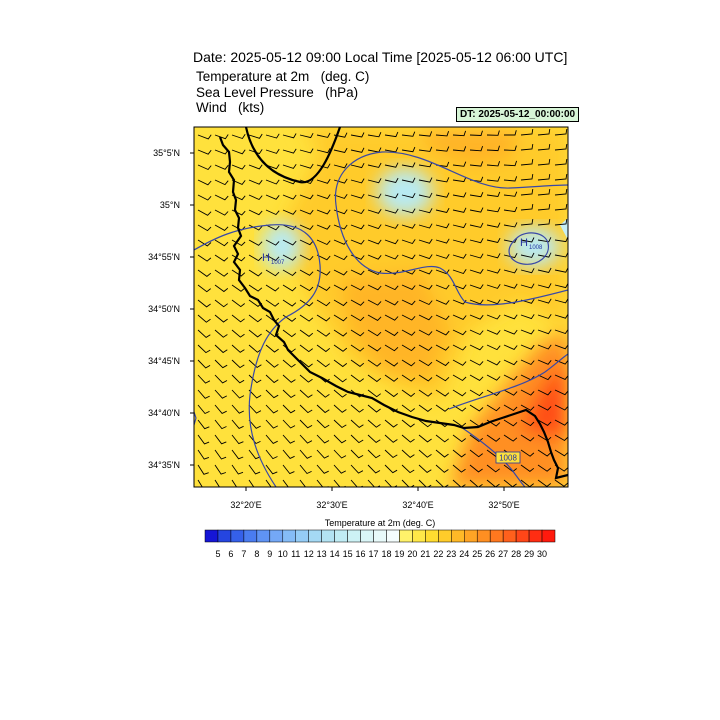 This screenshot has height=720, width=720. Describe the element at coordinates (335, 554) in the screenshot. I see `colorbar-tick-label: 14` at that location.